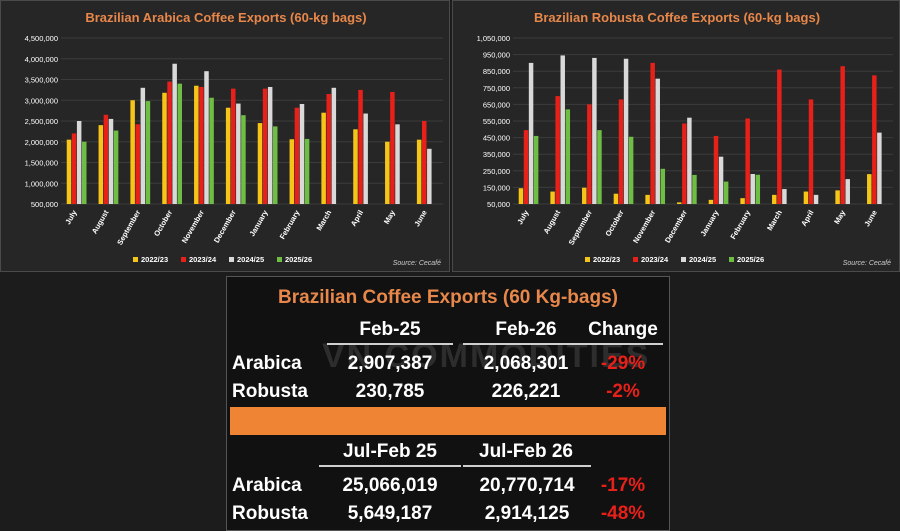  What do you see at coordinates (807, 218) in the screenshot?
I see `x-tick-label: April` at bounding box center [807, 218].